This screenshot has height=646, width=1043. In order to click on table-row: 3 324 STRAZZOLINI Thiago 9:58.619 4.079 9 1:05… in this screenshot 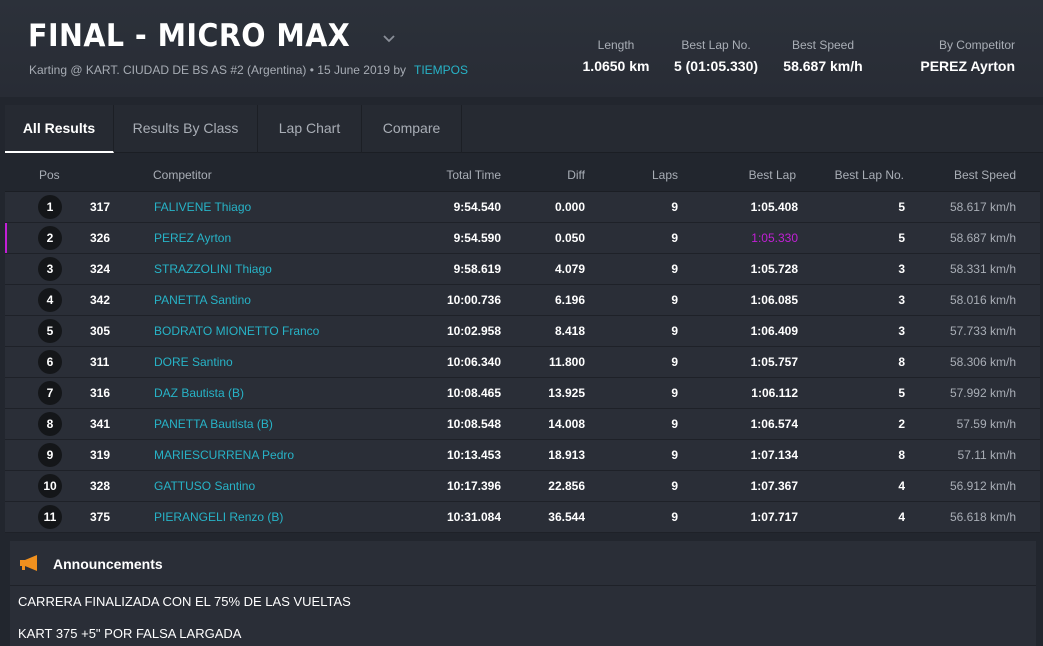, I will do `click(522, 269)`.